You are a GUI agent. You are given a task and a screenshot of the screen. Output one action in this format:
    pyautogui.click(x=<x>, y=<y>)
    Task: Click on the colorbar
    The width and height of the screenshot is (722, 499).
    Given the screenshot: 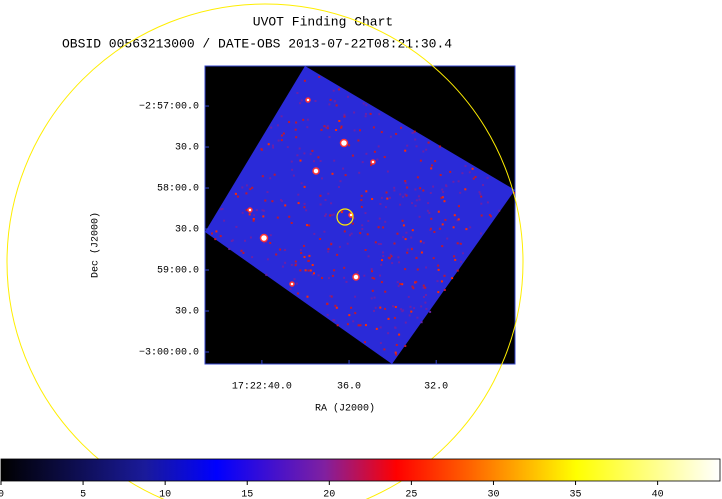 What is the action you would take?
    pyautogui.click(x=360, y=470)
    